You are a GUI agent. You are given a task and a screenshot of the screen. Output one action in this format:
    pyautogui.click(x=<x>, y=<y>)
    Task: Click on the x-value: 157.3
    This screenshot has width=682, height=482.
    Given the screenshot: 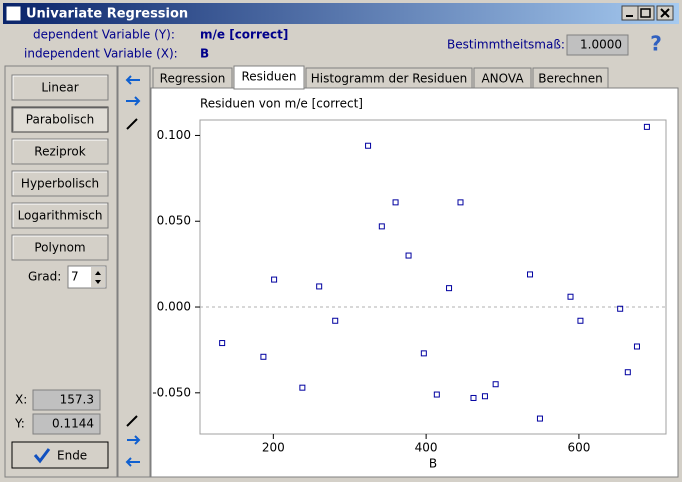 What is the action you would take?
    pyautogui.click(x=77, y=400)
    